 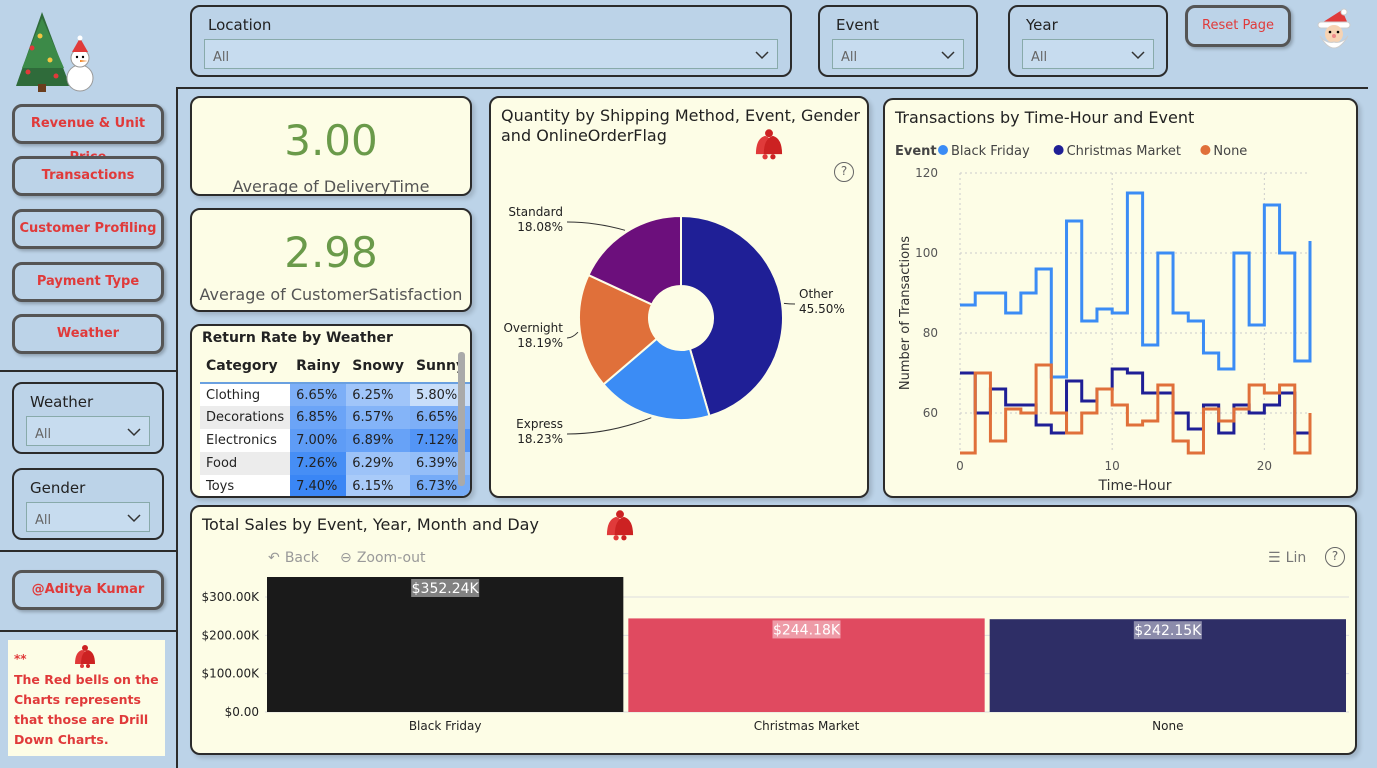 I want to click on donut-percent-label: 18.23%, so click(x=540, y=439).